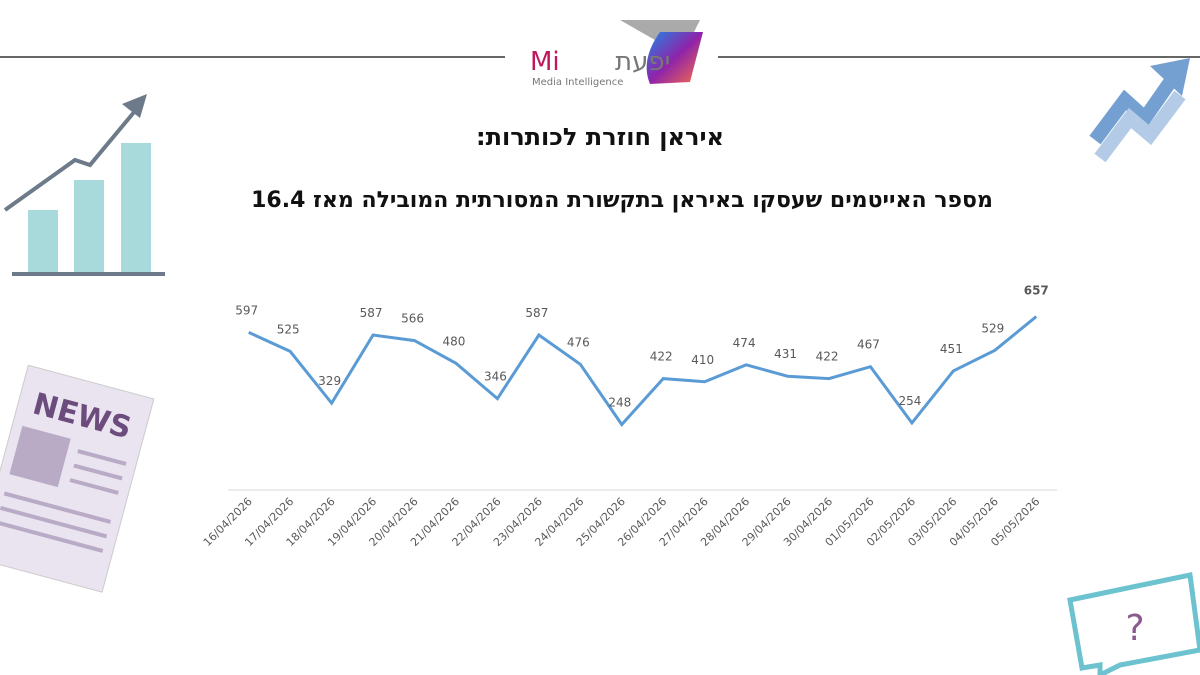 This screenshot has width=1200, height=675. Describe the element at coordinates (246, 310) in the screenshot. I see `value-label: 597` at that location.